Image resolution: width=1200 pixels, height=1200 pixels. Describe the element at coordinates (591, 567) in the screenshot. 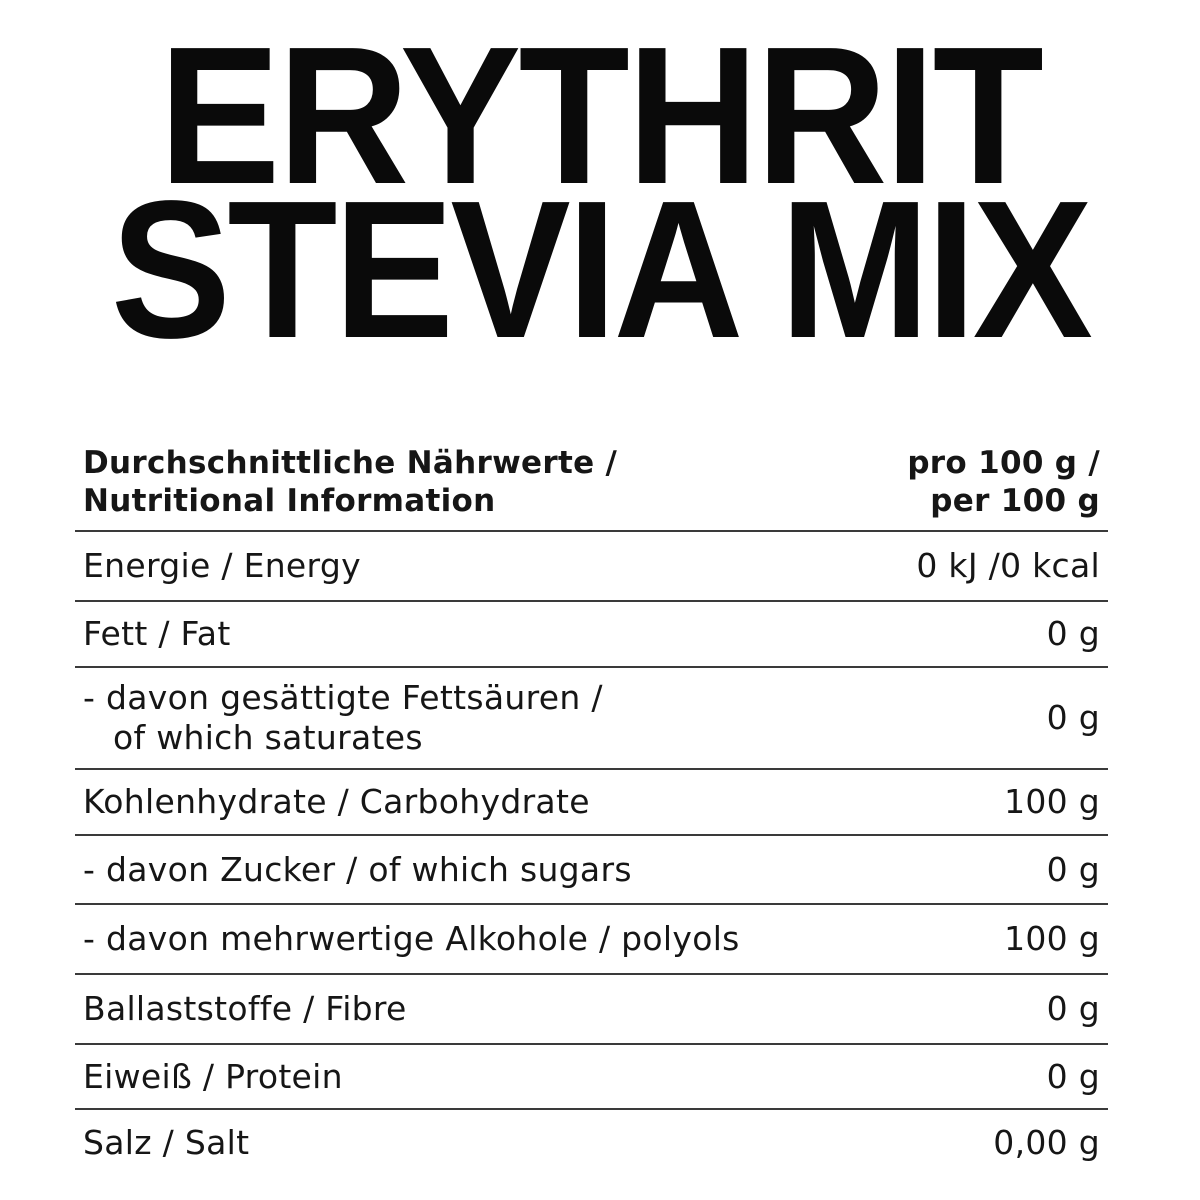

I see `table-row: Energie / Energy 0 kJ /0 kcal` at that location.